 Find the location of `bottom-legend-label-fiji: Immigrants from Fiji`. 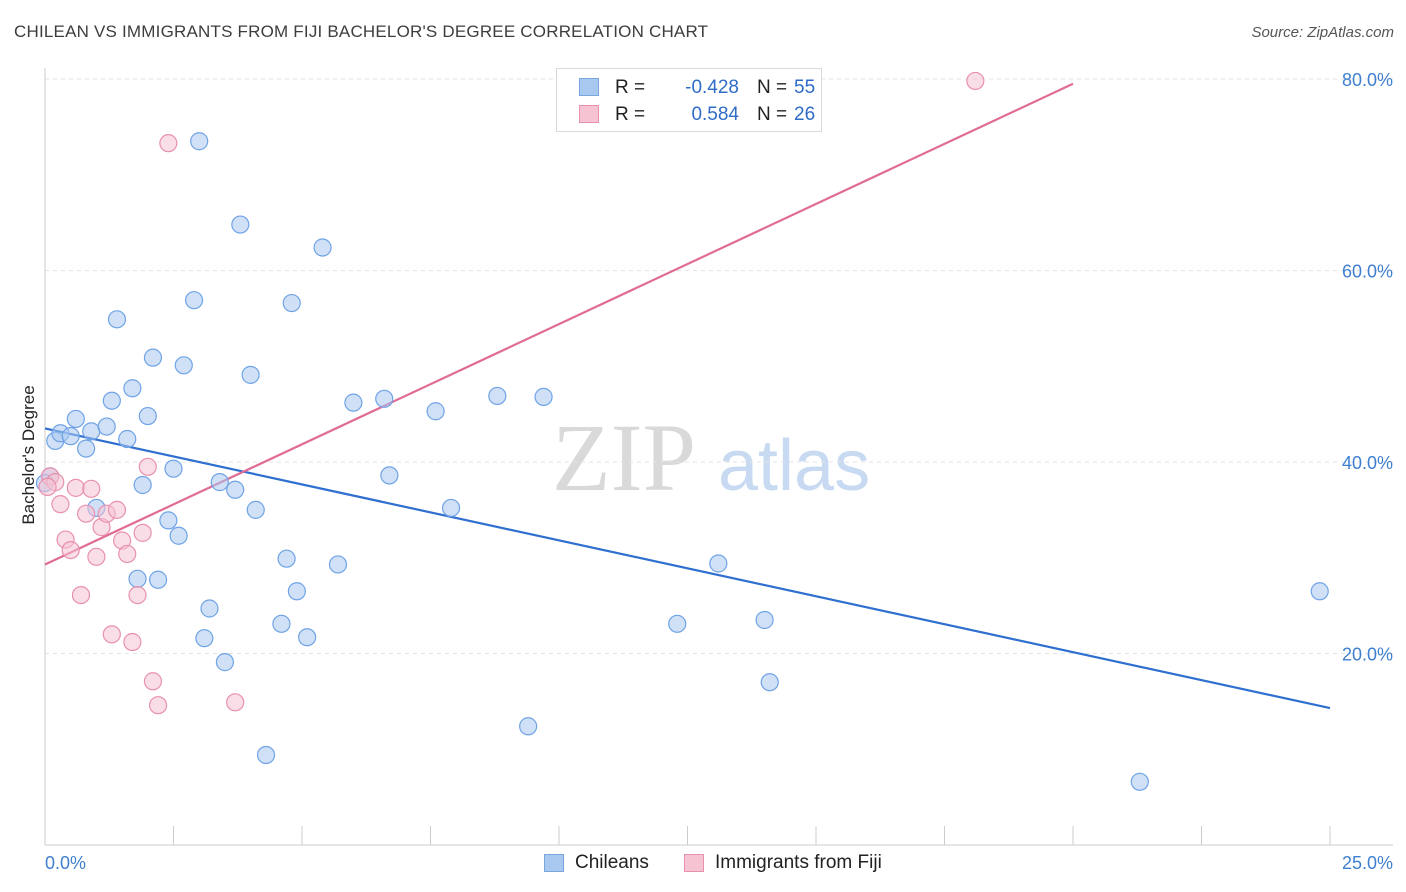

bottom-legend-label-fiji: Immigrants from Fiji is located at coordinates (798, 862).